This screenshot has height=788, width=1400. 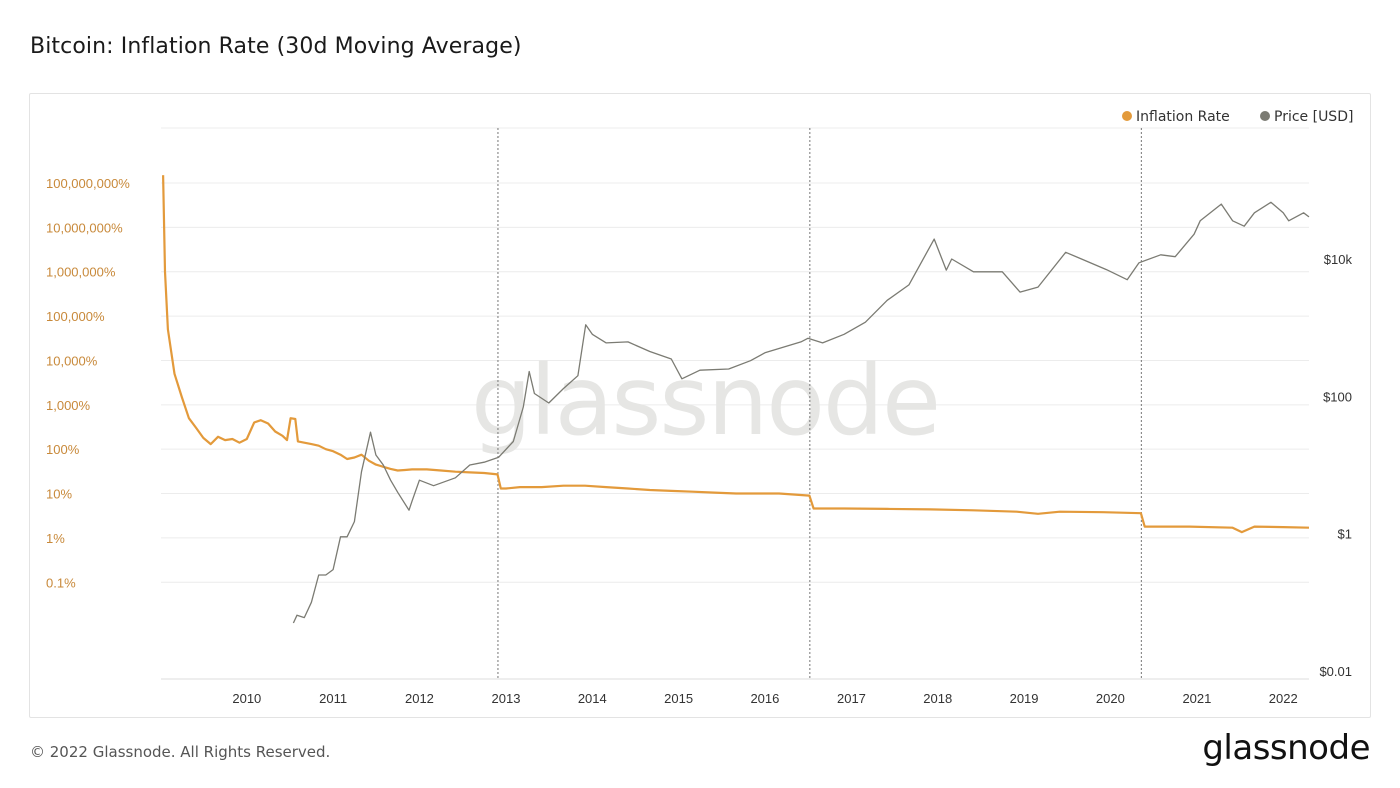 I want to click on x-tick-label: 2019, so click(x=1024, y=698).